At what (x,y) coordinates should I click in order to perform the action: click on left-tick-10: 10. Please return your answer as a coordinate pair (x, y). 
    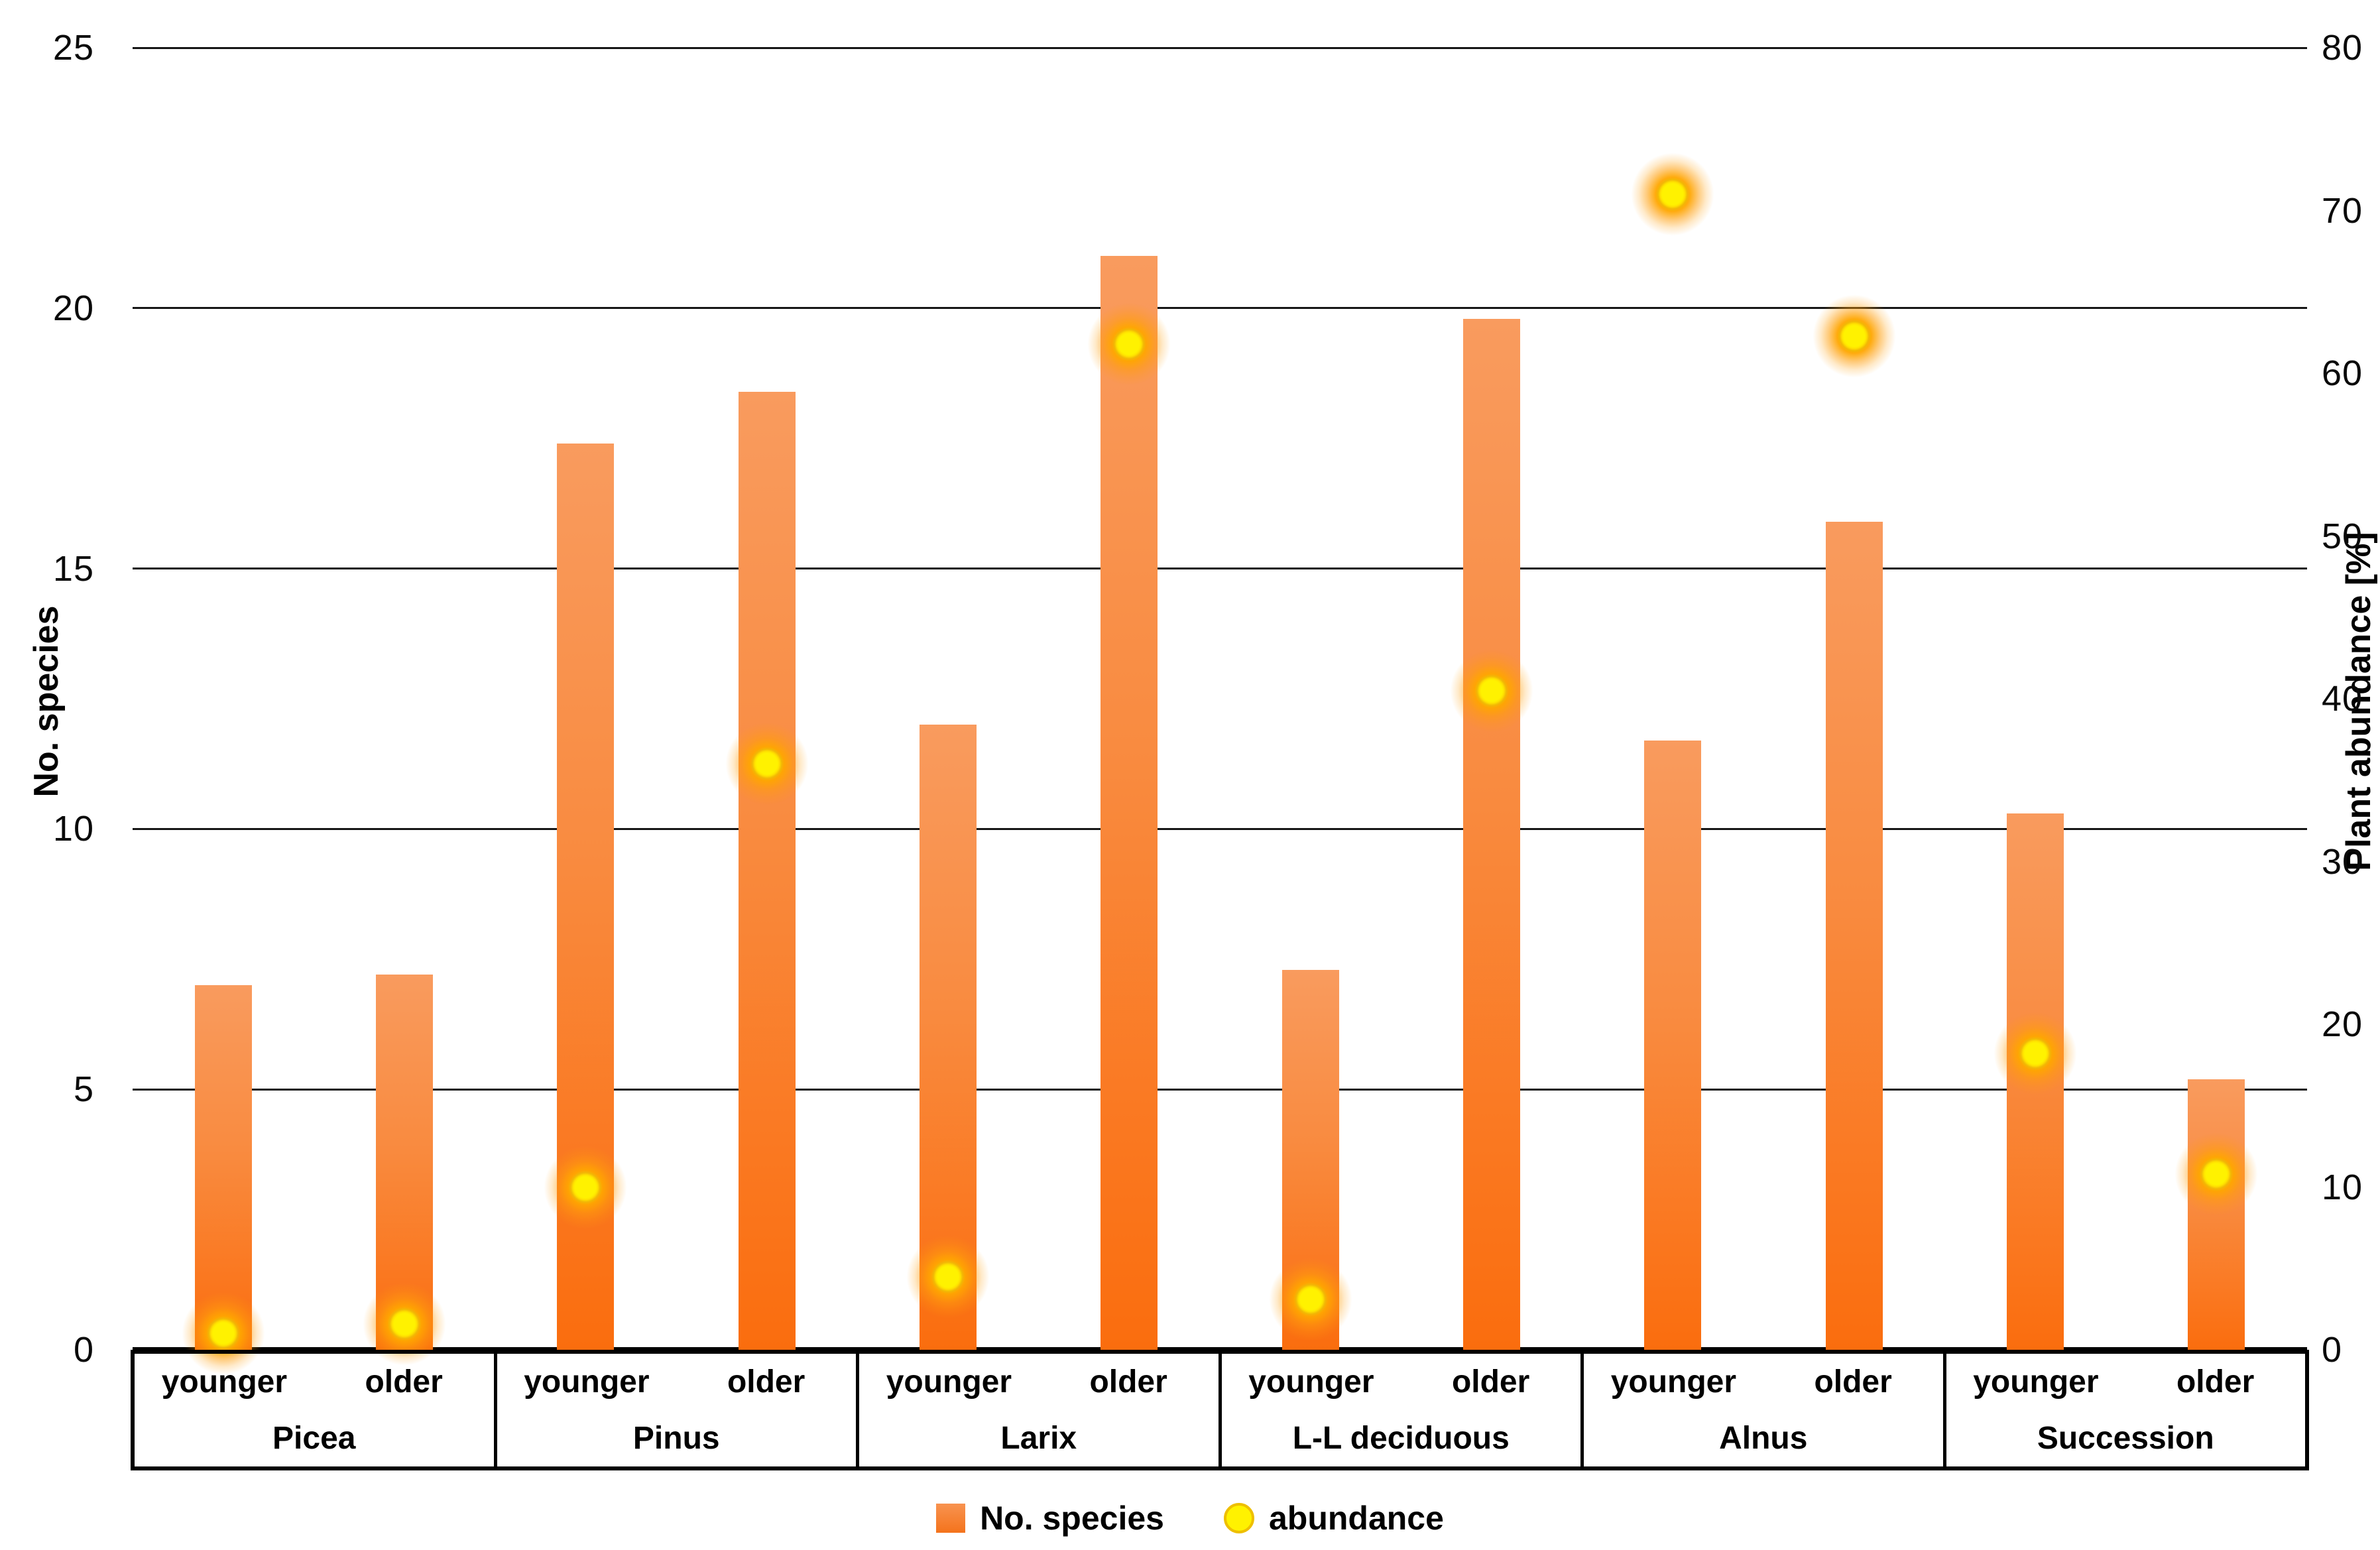
    Looking at the image, I should click on (73, 829).